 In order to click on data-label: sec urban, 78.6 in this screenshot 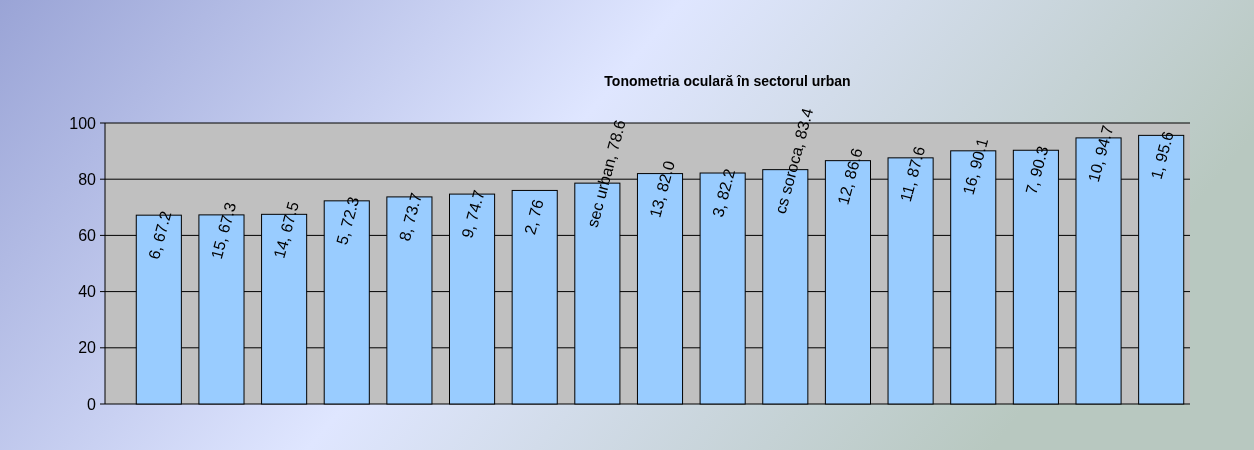, I will do `click(606, 173)`.